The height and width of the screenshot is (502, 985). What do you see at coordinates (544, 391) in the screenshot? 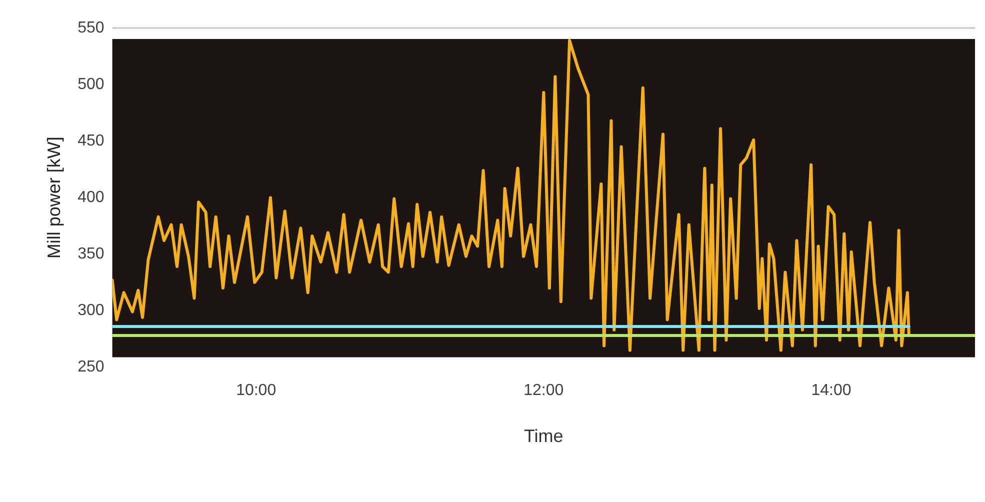
I see `x-tick-label: 12:00` at bounding box center [544, 391].